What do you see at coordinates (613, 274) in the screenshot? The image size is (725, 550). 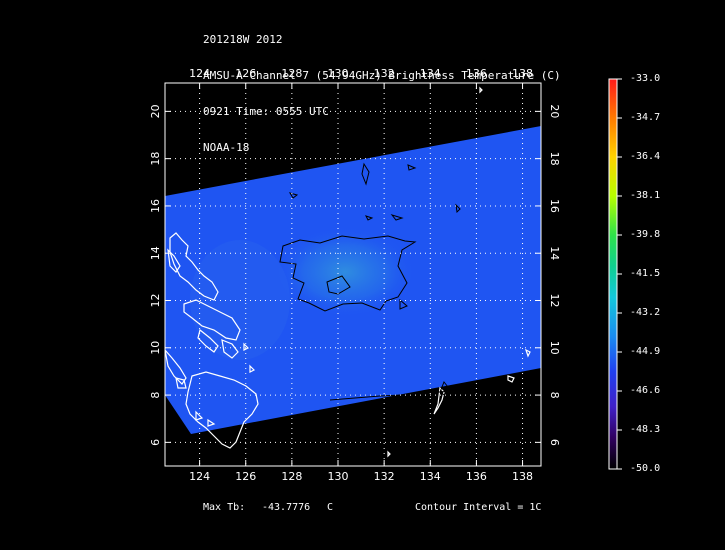 I see `colorbar` at bounding box center [613, 274].